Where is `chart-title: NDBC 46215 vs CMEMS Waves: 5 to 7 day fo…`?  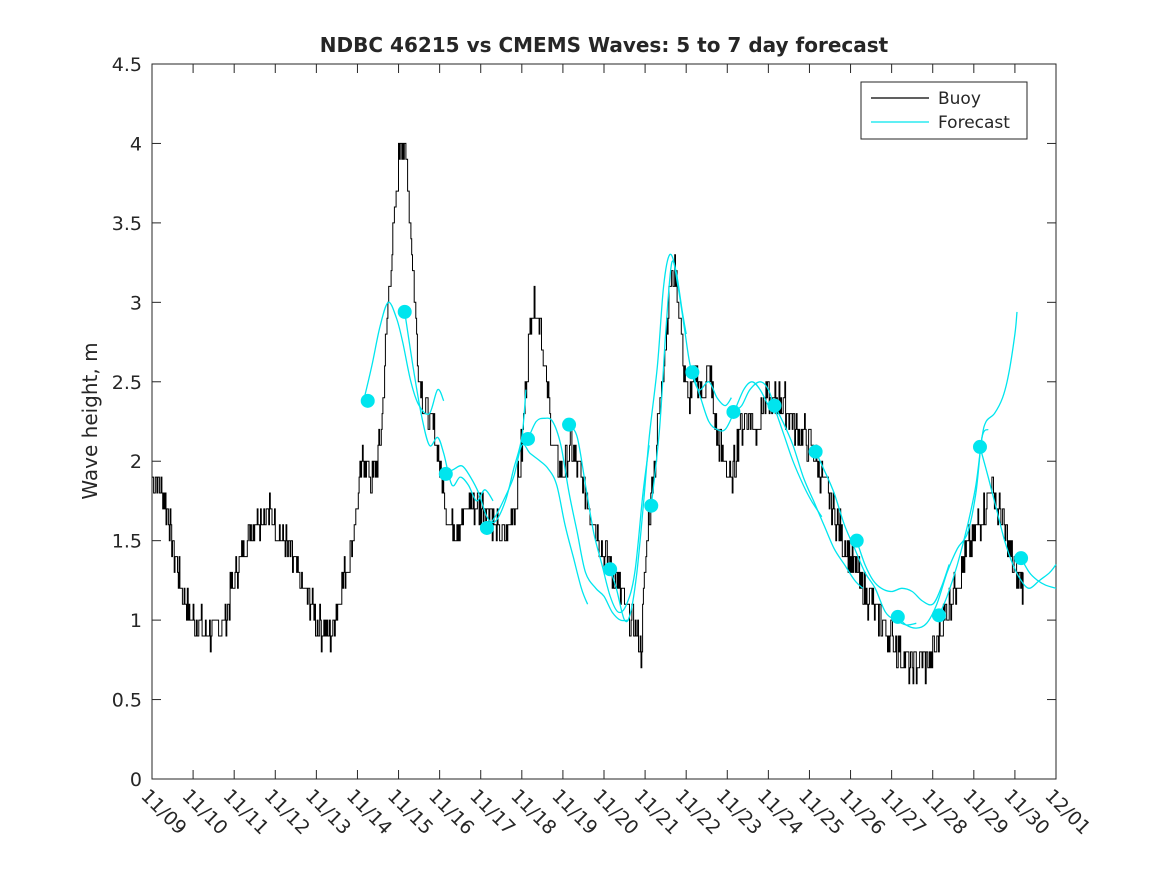 chart-title: NDBC 46215 vs CMEMS Waves: 5 to 7 day fo… is located at coordinates (604, 45).